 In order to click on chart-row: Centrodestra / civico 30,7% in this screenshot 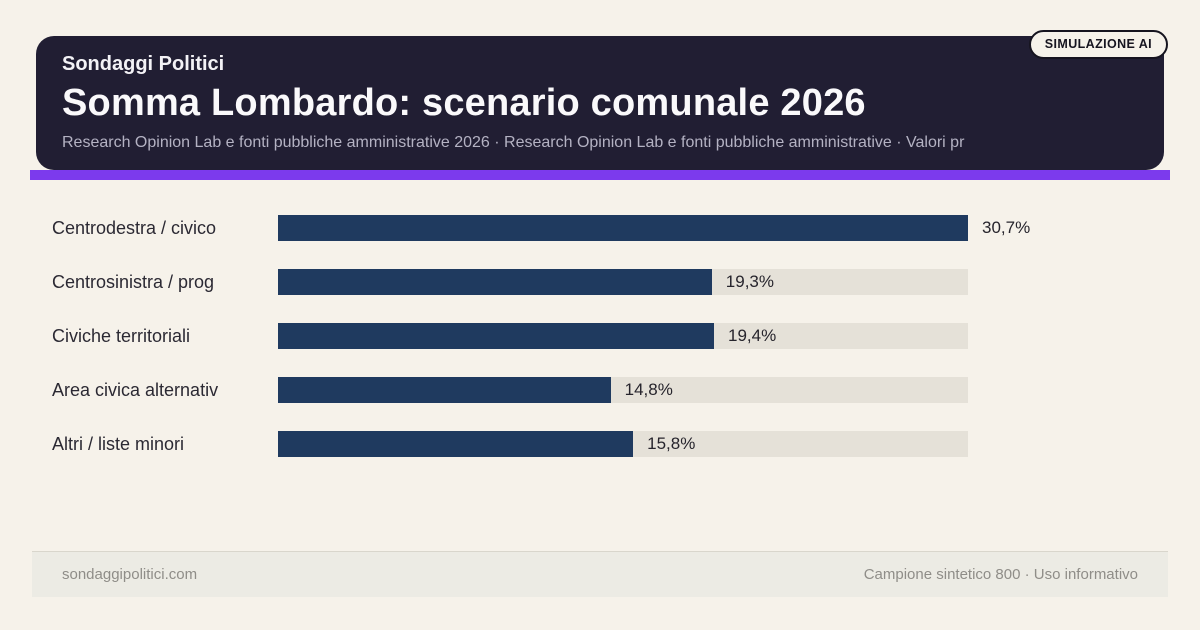, I will do `click(612, 228)`.